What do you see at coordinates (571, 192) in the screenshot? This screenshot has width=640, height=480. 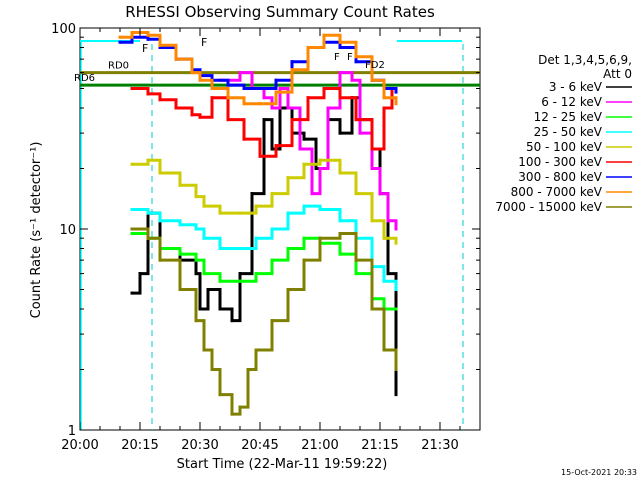 I see `legend-entry-800-7000-kev: 800 - 7000 keV` at bounding box center [571, 192].